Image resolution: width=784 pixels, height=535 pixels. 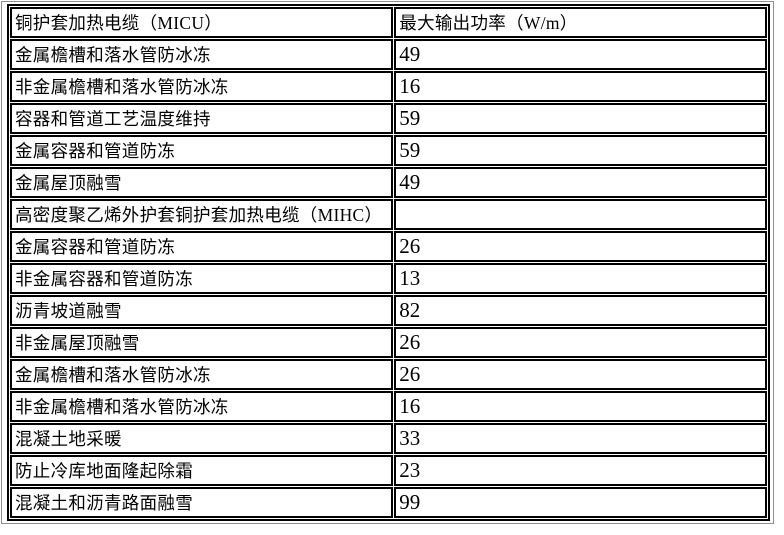 What do you see at coordinates (580, 470) in the screenshot?
I see `power-value-cell: 23` at bounding box center [580, 470].